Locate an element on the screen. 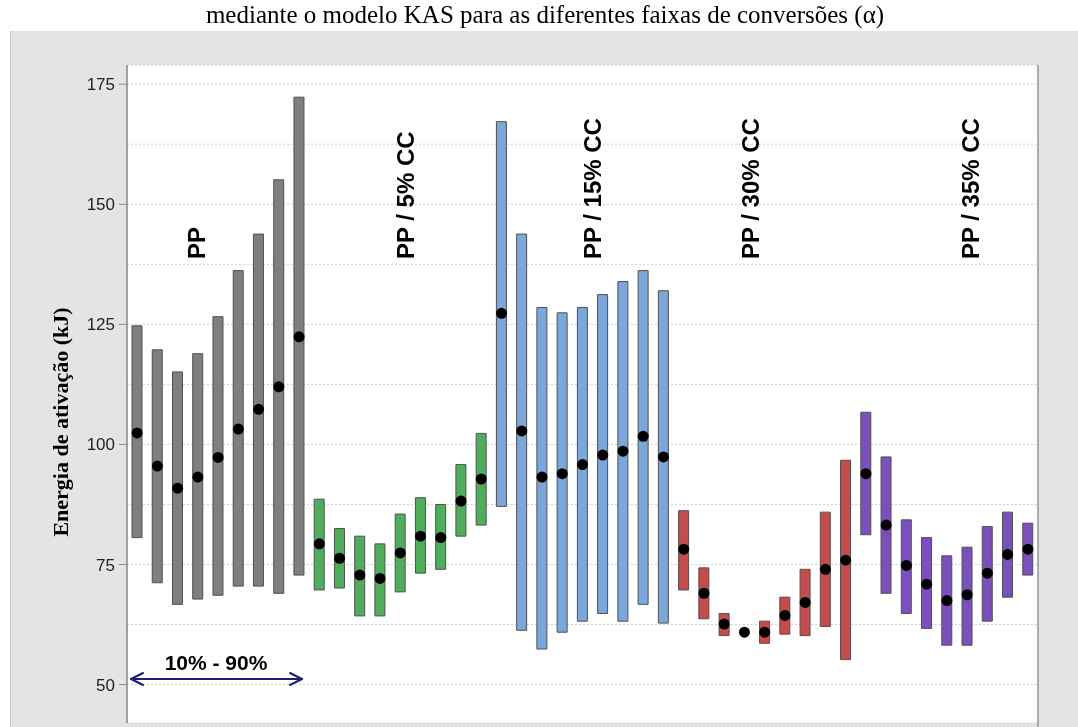 Image resolution: width=1078 pixels, height=727 pixels. y-tick-label: 175 is located at coordinates (100, 84).